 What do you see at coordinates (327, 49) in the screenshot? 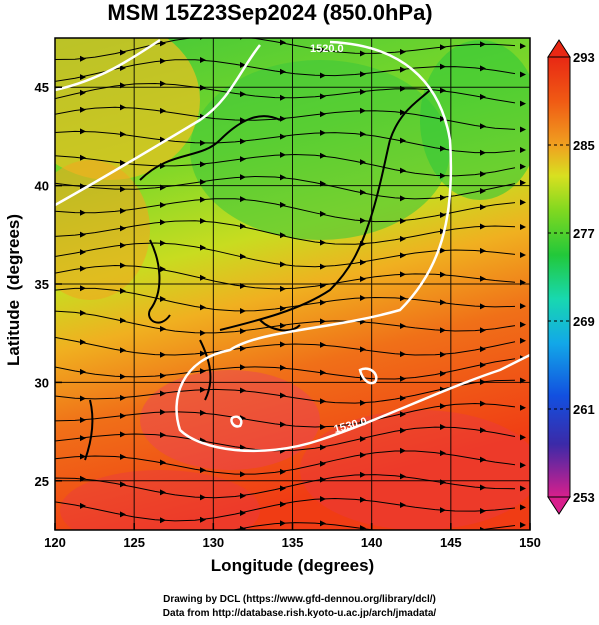
I see `contour-label: 1520.0` at bounding box center [327, 49].